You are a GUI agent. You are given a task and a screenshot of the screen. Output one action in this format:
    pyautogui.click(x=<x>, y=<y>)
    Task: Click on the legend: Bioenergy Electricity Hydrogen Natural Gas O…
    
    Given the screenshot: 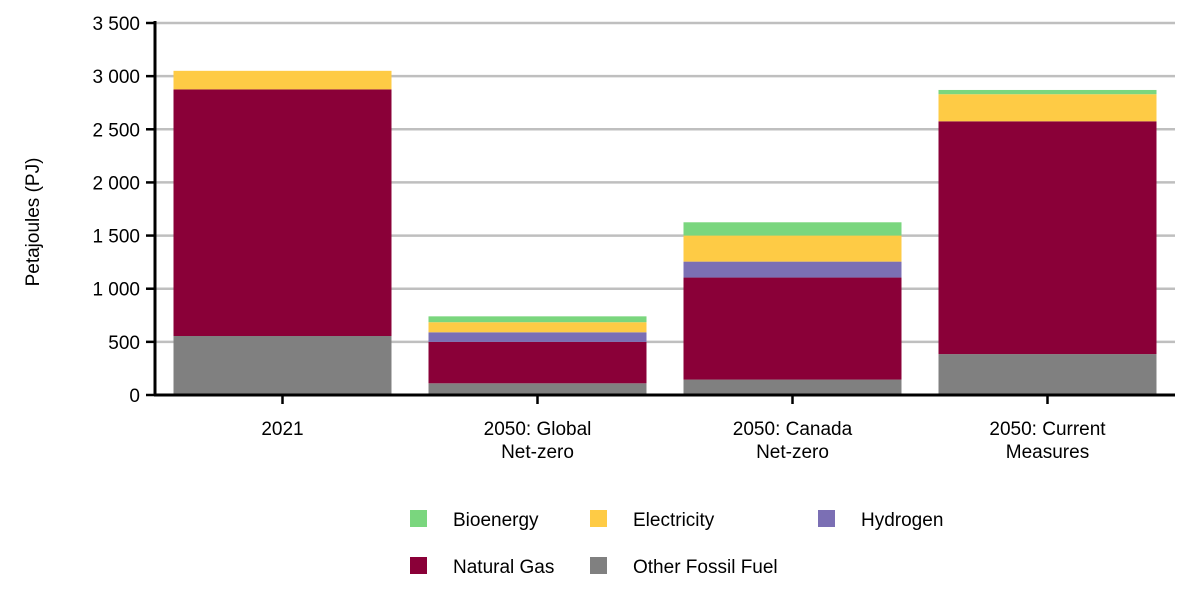 What is the action you would take?
    pyautogui.click(x=676, y=544)
    